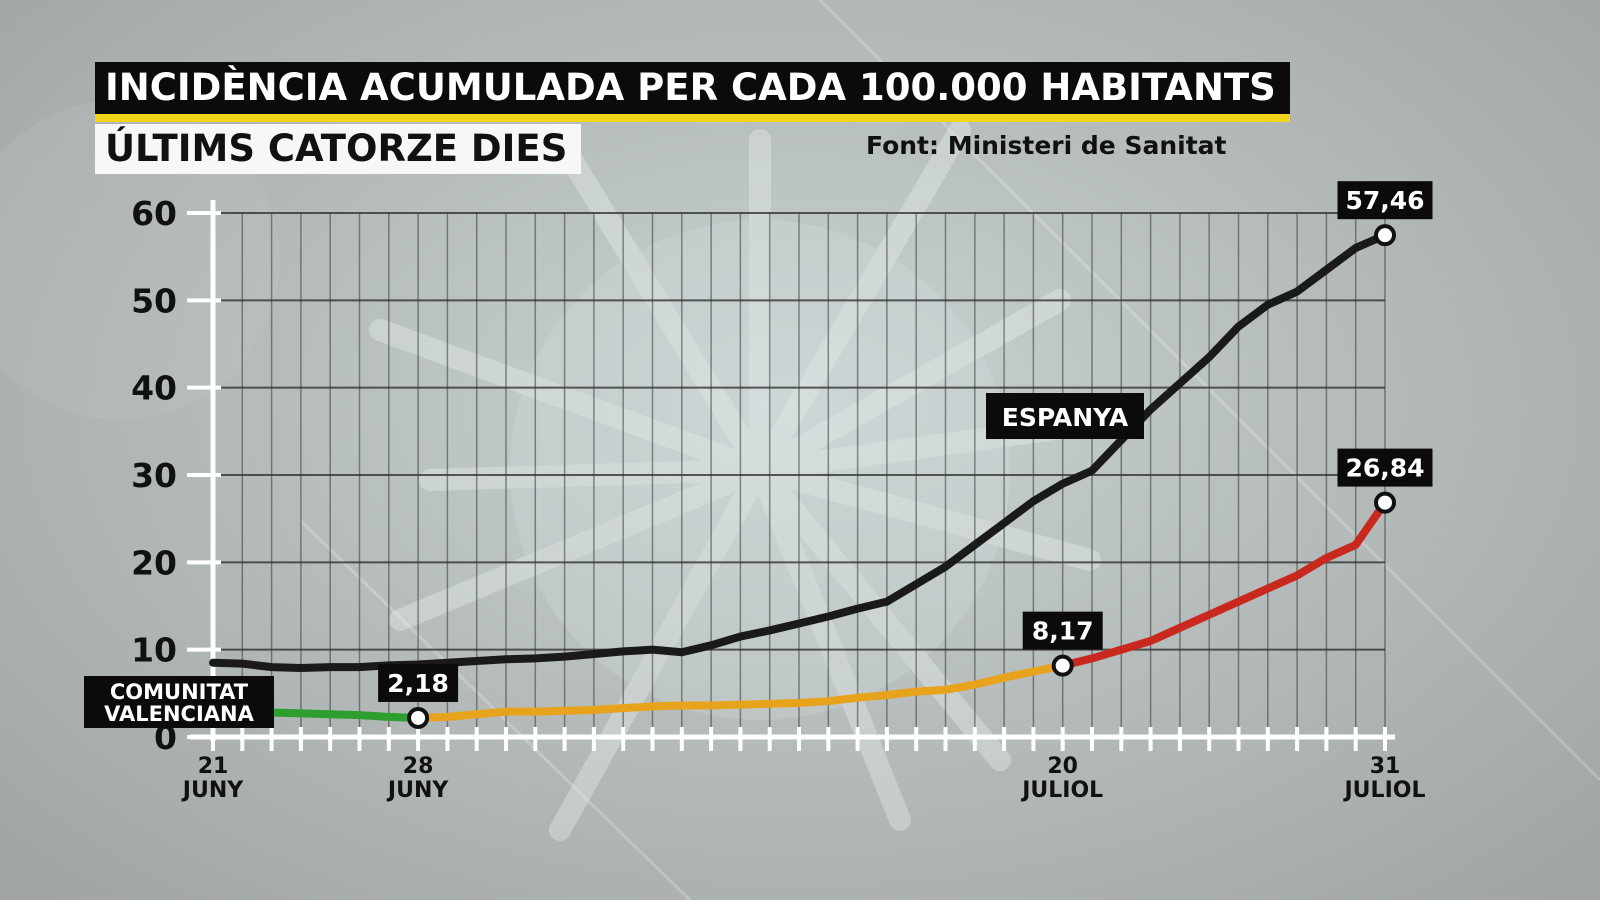 The height and width of the screenshot is (900, 1600). What do you see at coordinates (154, 388) in the screenshot?
I see `y-tick-label: 40` at bounding box center [154, 388].